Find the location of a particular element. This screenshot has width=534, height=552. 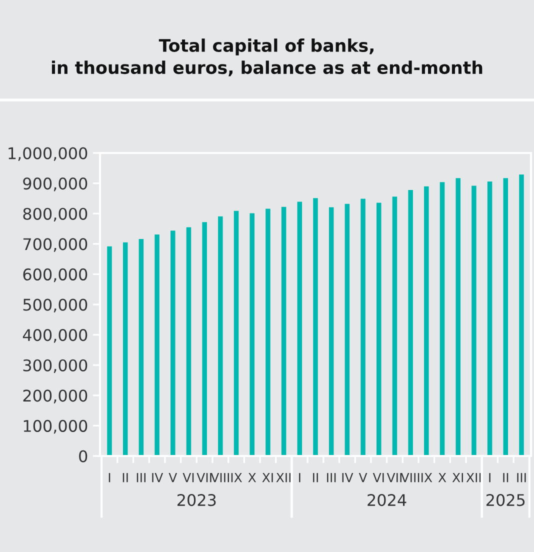

y-tick-label: 300,000 is located at coordinates (55, 366).